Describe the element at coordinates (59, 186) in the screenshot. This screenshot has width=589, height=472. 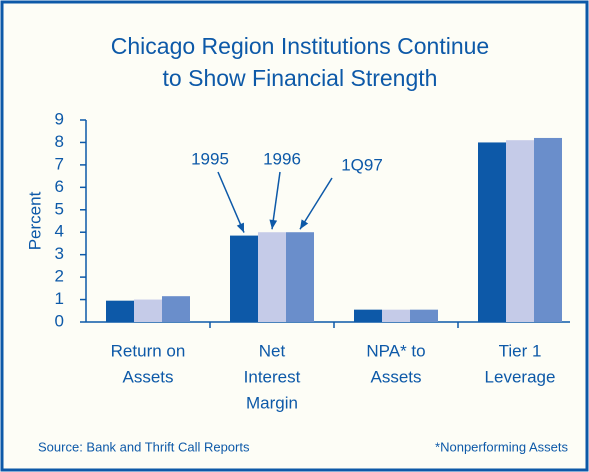
I see `y-tick-label: 6` at that location.